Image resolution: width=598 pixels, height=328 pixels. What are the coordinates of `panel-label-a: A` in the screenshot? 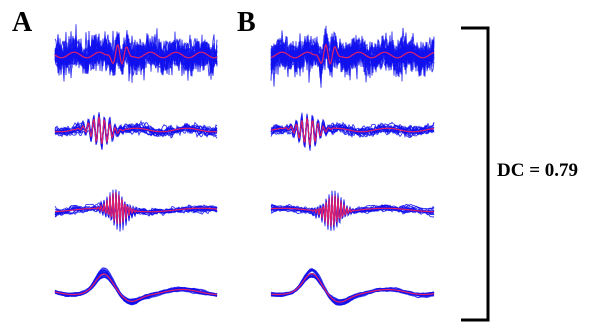 It's located at (22, 22).